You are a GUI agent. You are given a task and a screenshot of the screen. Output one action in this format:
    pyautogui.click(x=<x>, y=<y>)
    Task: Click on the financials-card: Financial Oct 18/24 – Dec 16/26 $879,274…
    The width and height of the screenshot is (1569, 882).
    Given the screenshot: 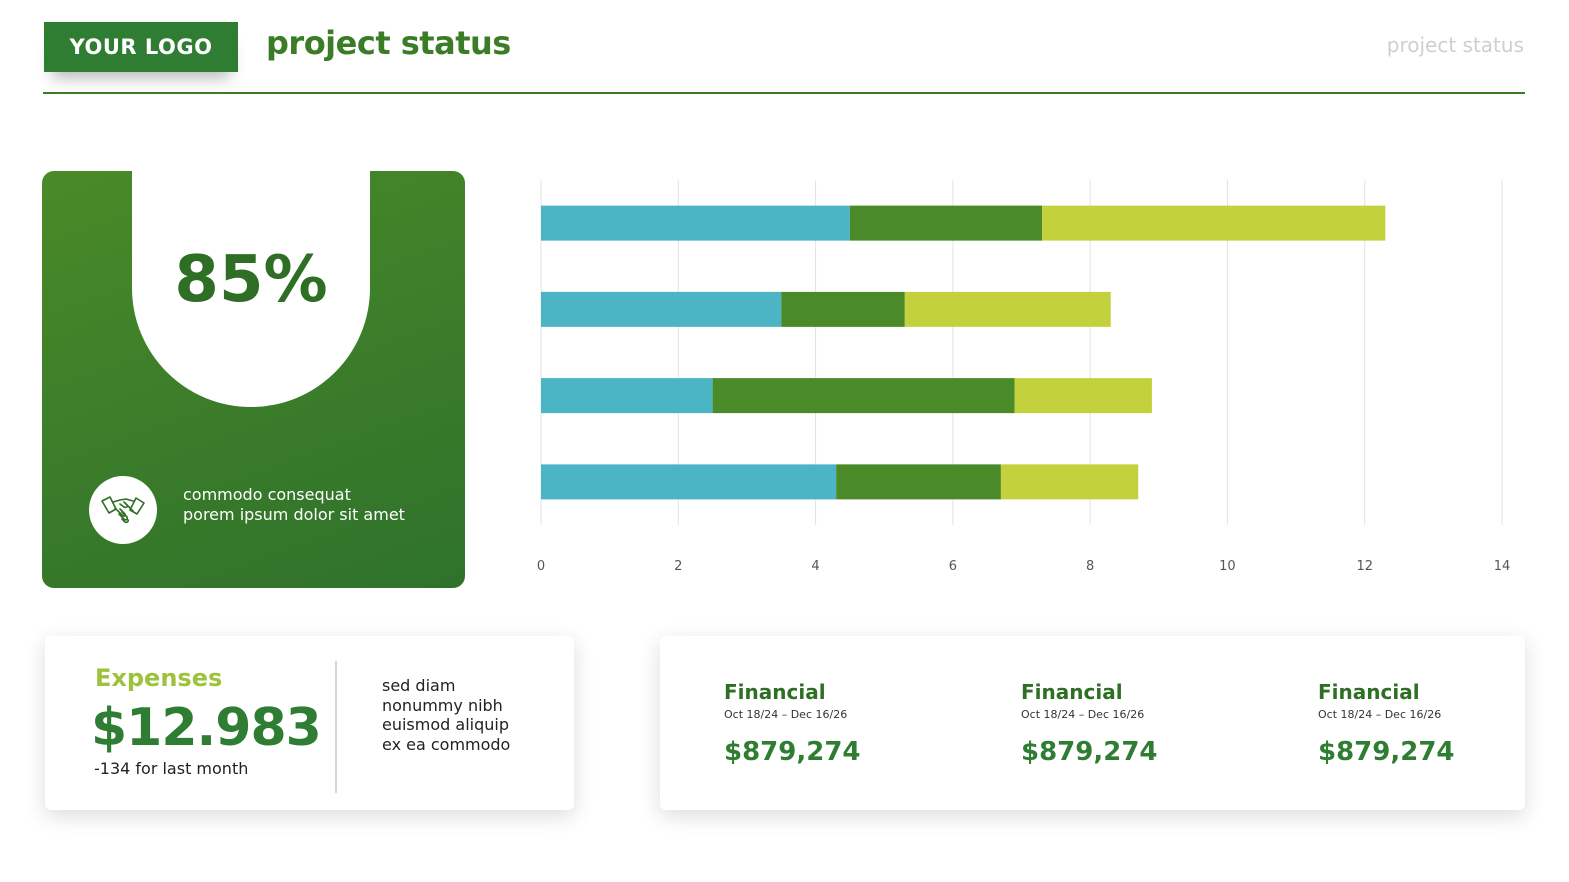 What is the action you would take?
    pyautogui.click(x=1092, y=723)
    